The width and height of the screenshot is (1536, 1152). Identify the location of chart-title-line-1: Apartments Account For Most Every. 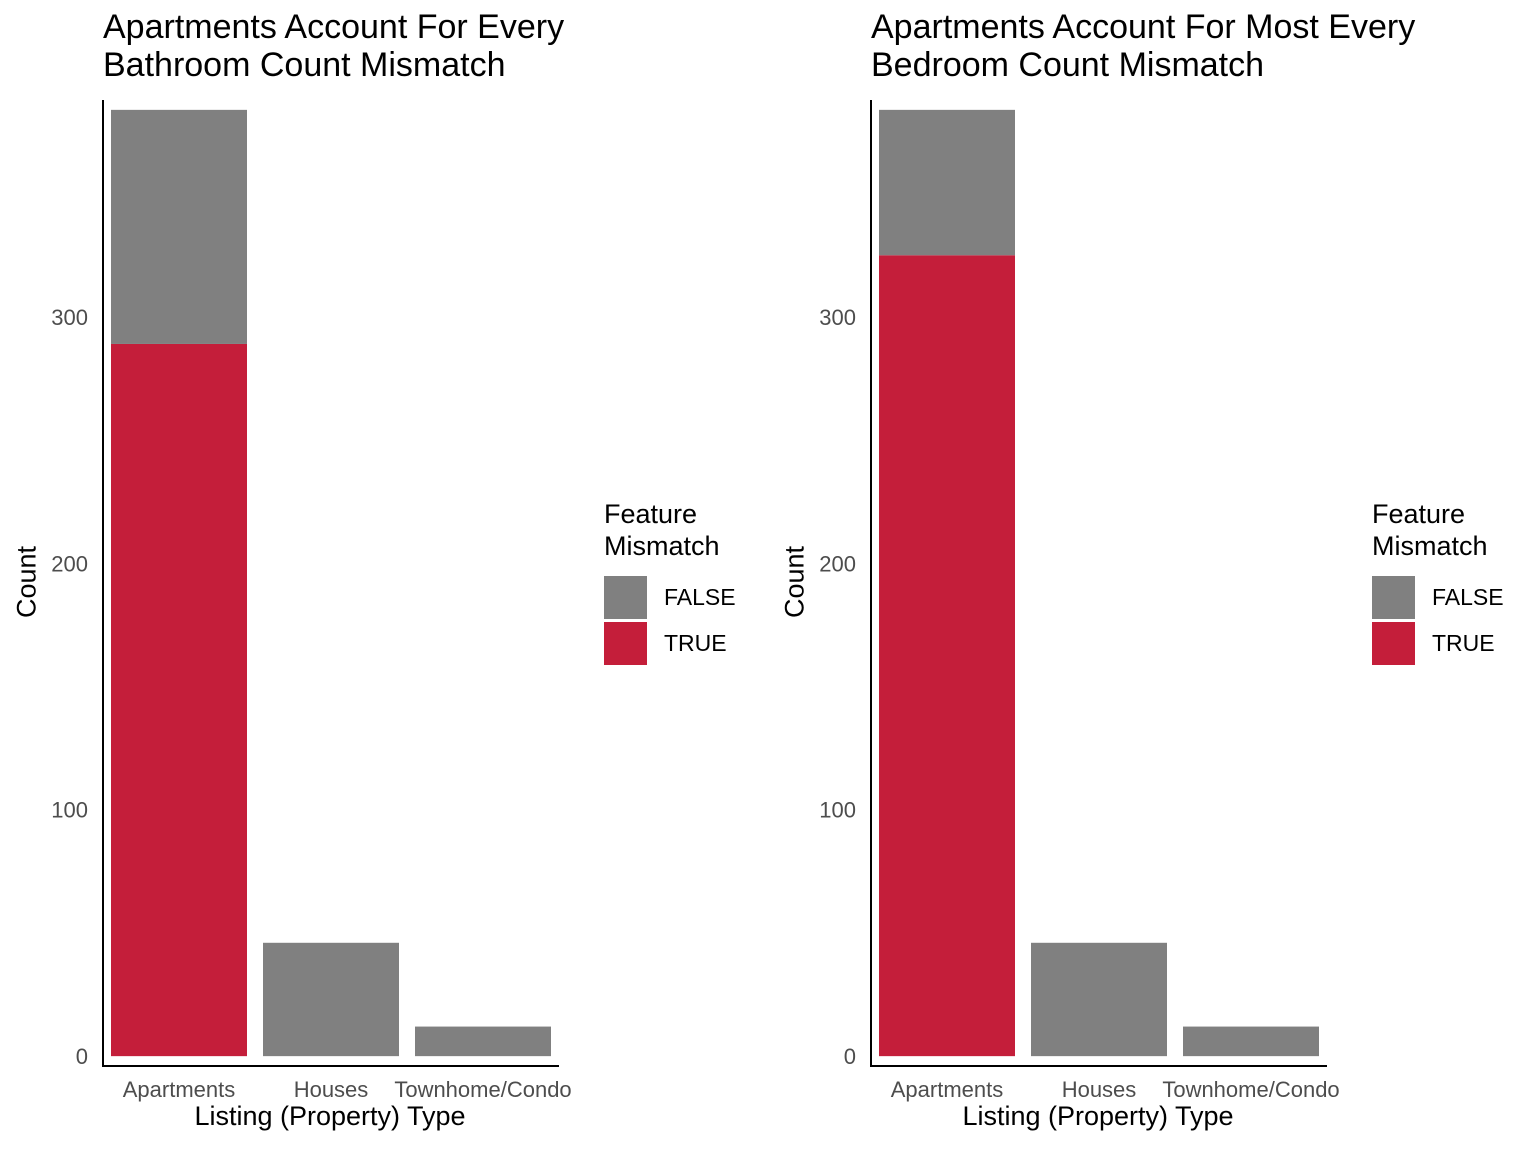
(1143, 27).